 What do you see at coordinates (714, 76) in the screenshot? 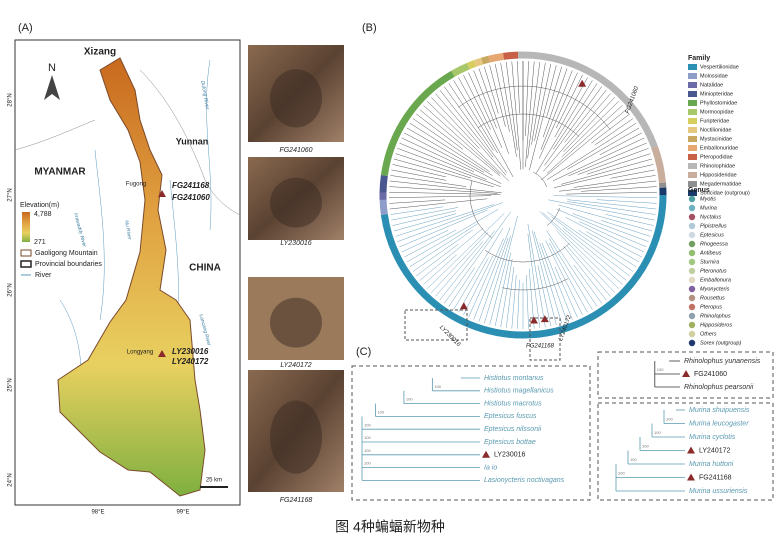
I see `legend-item: Molossidae` at bounding box center [714, 76].